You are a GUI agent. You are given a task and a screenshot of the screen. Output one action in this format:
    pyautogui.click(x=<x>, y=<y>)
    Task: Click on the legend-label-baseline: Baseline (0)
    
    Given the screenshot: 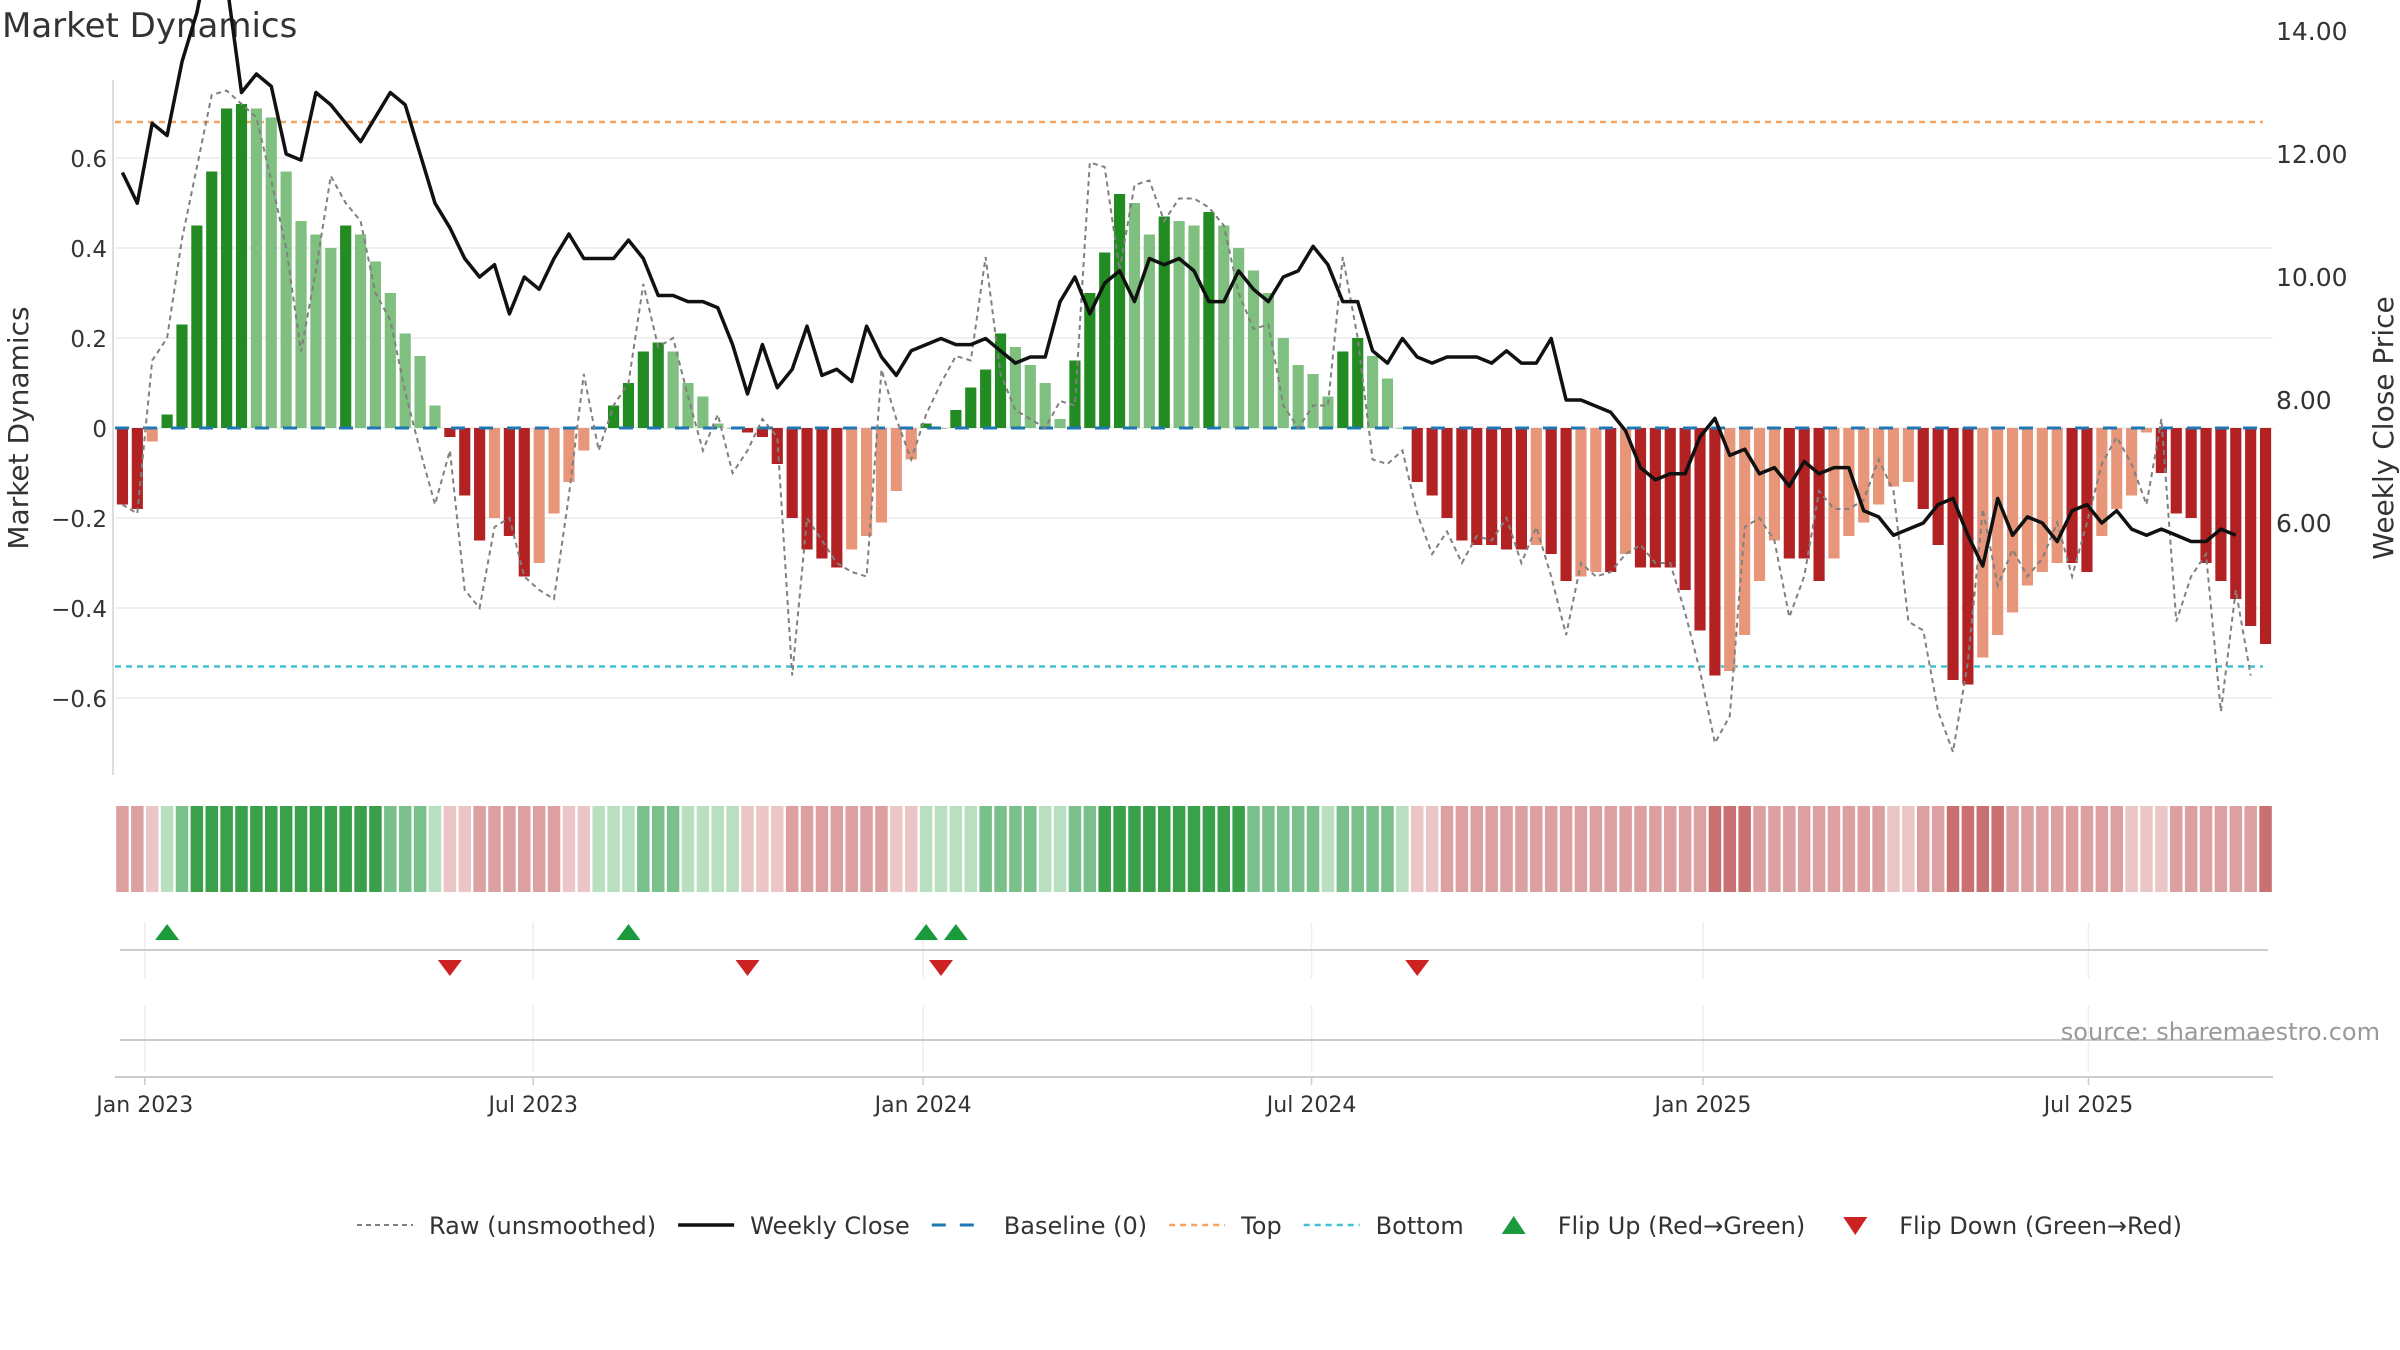 What is the action you would take?
    pyautogui.click(x=1075, y=1226)
    